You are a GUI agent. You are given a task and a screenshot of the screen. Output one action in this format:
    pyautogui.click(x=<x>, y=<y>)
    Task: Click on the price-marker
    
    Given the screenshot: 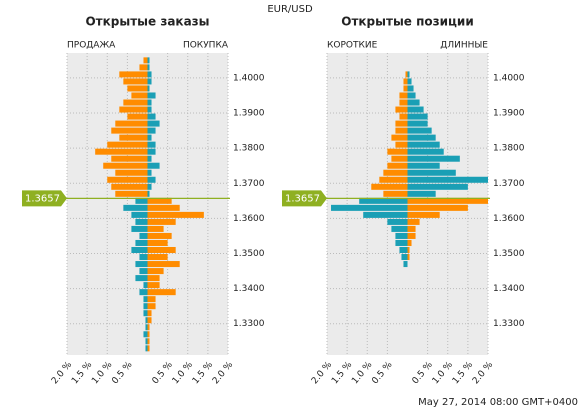 What is the action you would take?
    pyautogui.click(x=304, y=198)
    